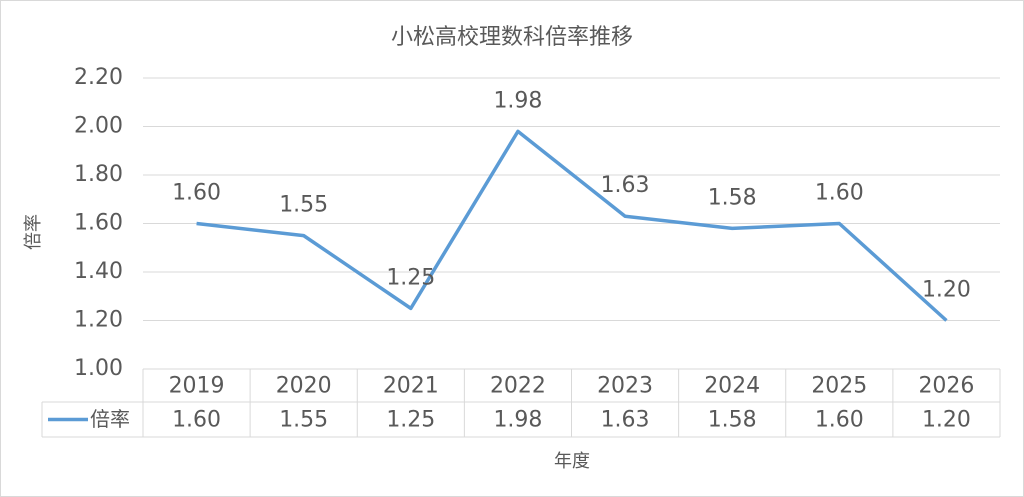  What do you see at coordinates (517, 100) in the screenshot?
I see `data-label: 1.98` at bounding box center [517, 100].